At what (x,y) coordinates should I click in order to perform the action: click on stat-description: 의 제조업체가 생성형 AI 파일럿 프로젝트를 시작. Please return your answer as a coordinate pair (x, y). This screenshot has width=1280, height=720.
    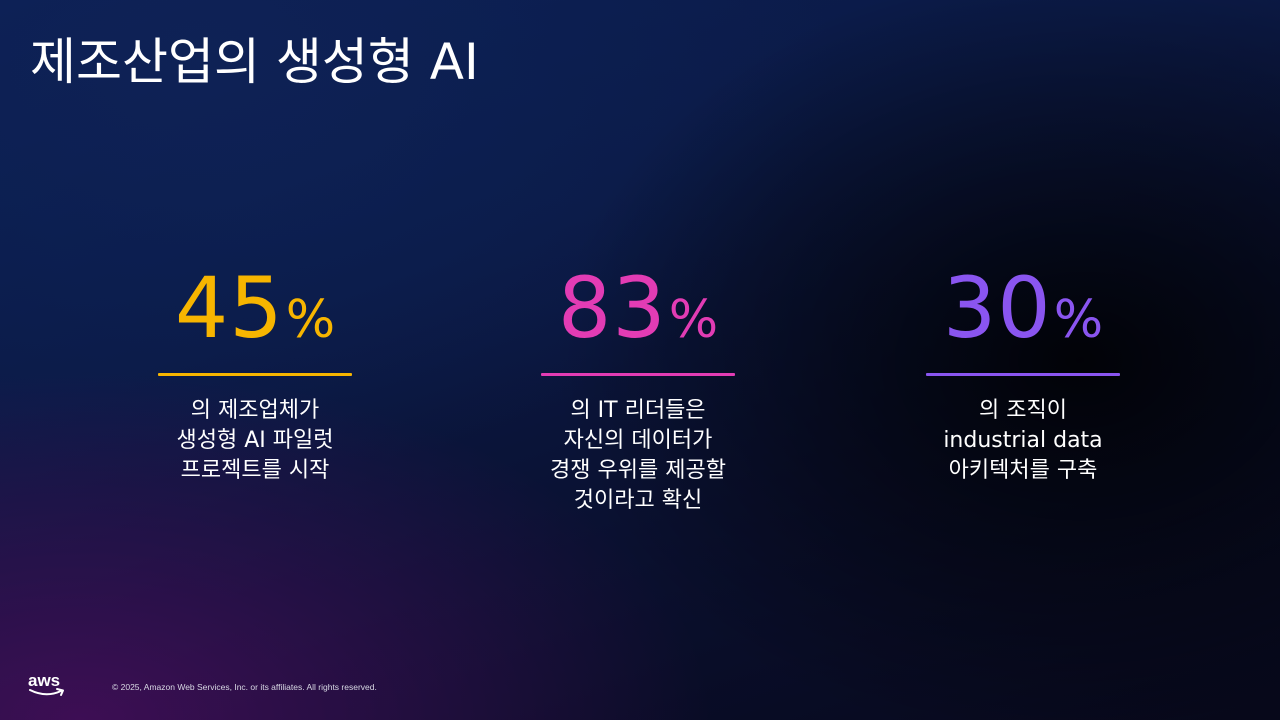
    Looking at the image, I should click on (255, 441).